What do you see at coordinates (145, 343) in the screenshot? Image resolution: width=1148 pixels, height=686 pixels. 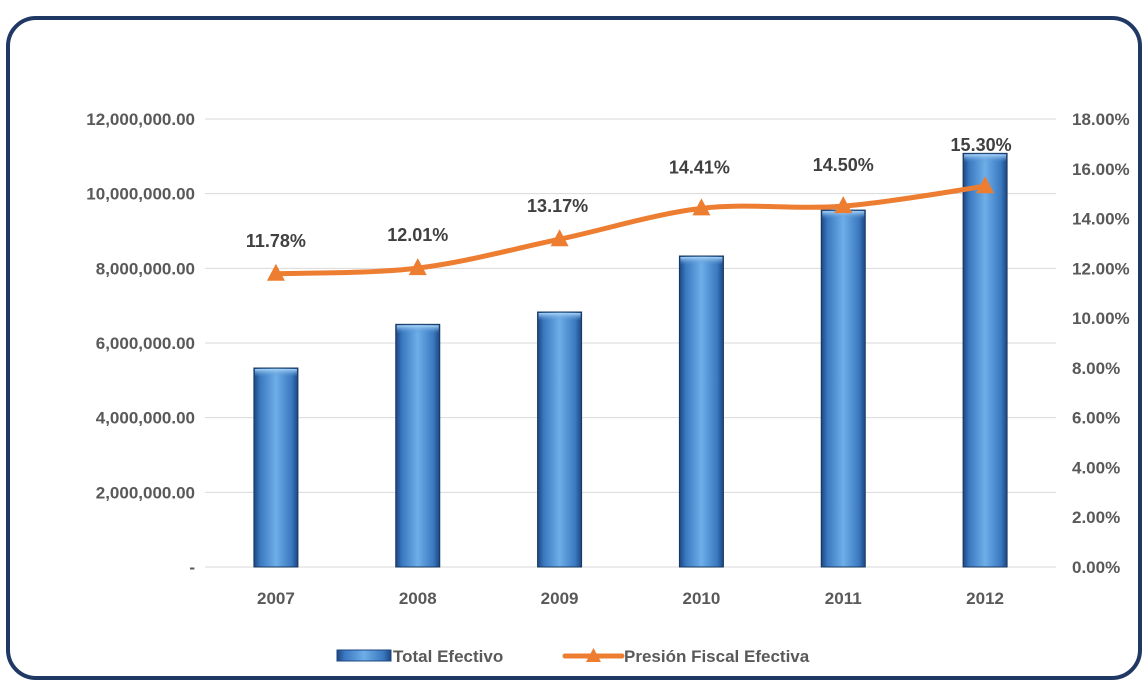 I see `left-axis-tick-label: 6,000,000.00` at bounding box center [145, 343].